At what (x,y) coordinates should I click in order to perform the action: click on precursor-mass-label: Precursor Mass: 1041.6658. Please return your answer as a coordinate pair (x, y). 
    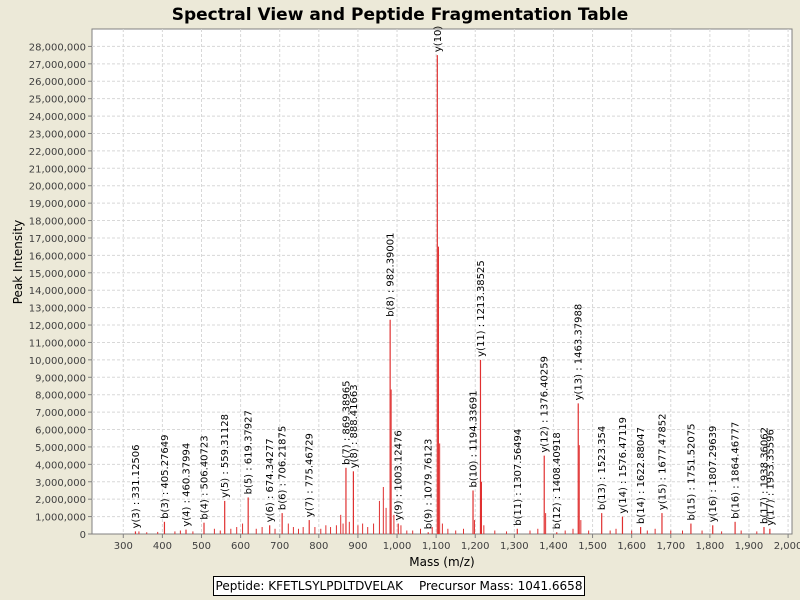
    Looking at the image, I should click on (500, 586).